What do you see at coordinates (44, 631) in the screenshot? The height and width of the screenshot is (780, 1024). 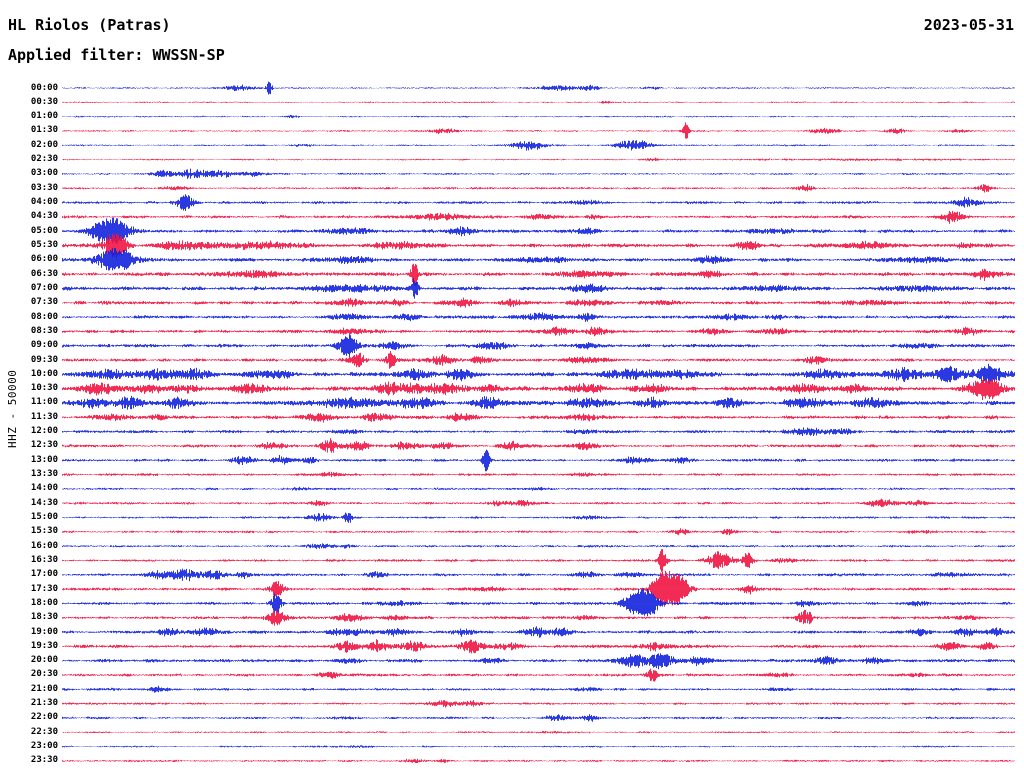 I see `time-label: 19:00` at bounding box center [44, 631].